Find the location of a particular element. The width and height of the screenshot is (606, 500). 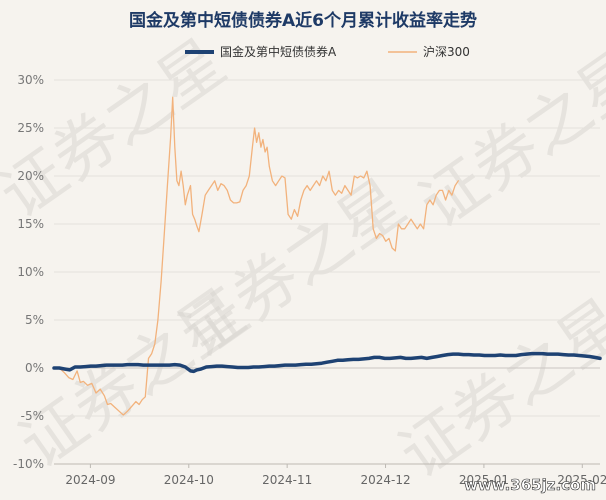

series-line-fund is located at coordinates (327, 362).